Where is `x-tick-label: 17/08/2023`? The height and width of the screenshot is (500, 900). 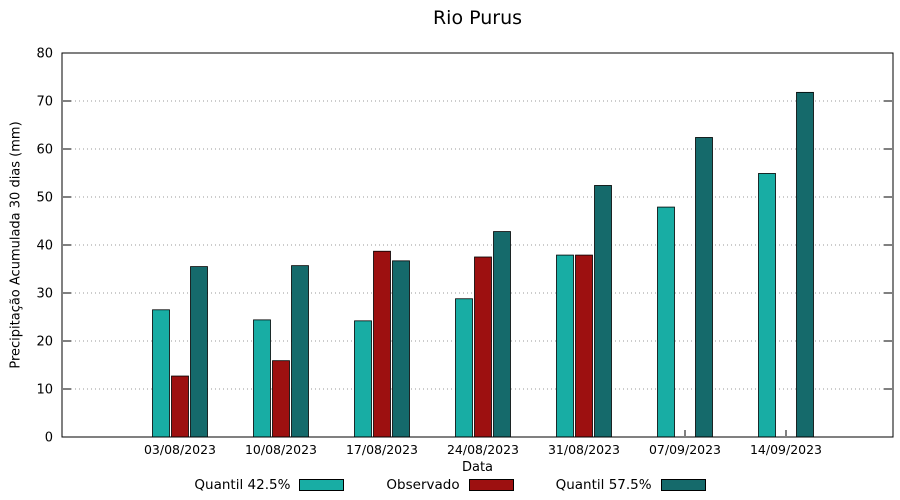
x-tick-label: 17/08/2023 is located at coordinates (382, 449).